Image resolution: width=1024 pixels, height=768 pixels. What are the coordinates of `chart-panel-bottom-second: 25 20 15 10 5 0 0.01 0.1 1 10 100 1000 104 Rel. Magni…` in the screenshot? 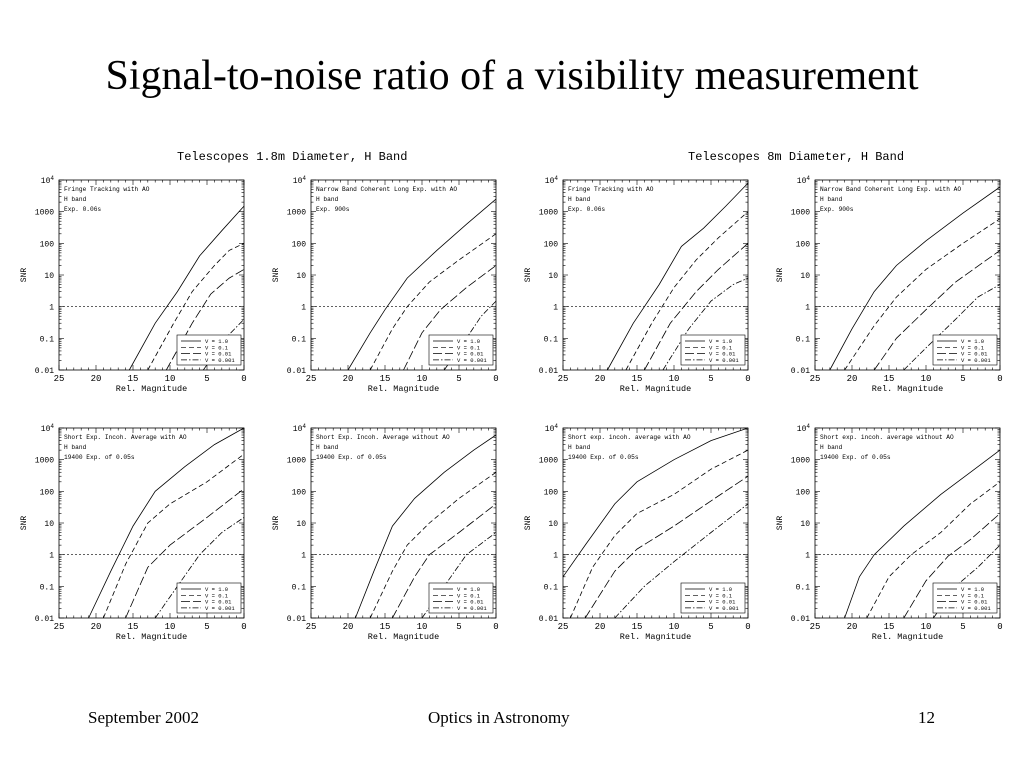 It's located at (385, 532).